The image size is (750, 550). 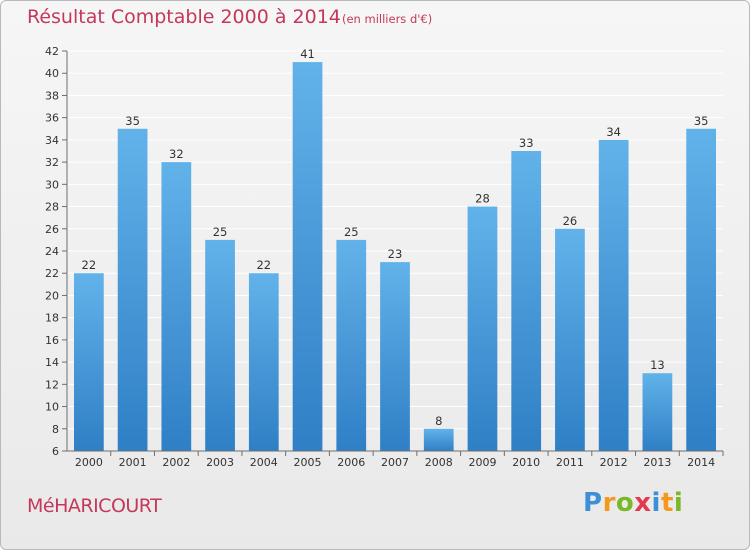 What do you see at coordinates (52, 407) in the screenshot?
I see `y-tick-label: 10` at bounding box center [52, 407].